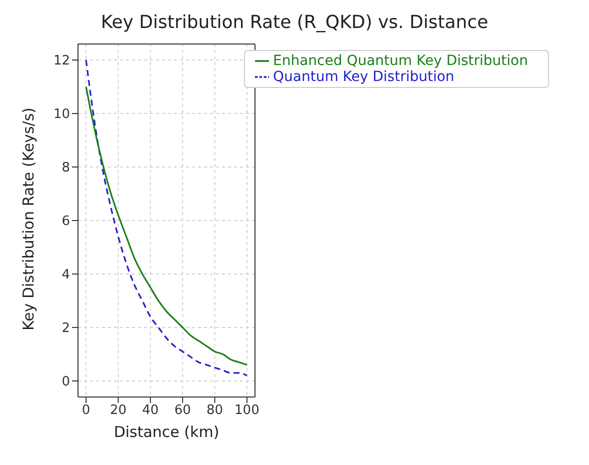 The image size is (589, 465). I want to click on y-axis-title: Key Distribution Rate (Keys/s), so click(28, 219).